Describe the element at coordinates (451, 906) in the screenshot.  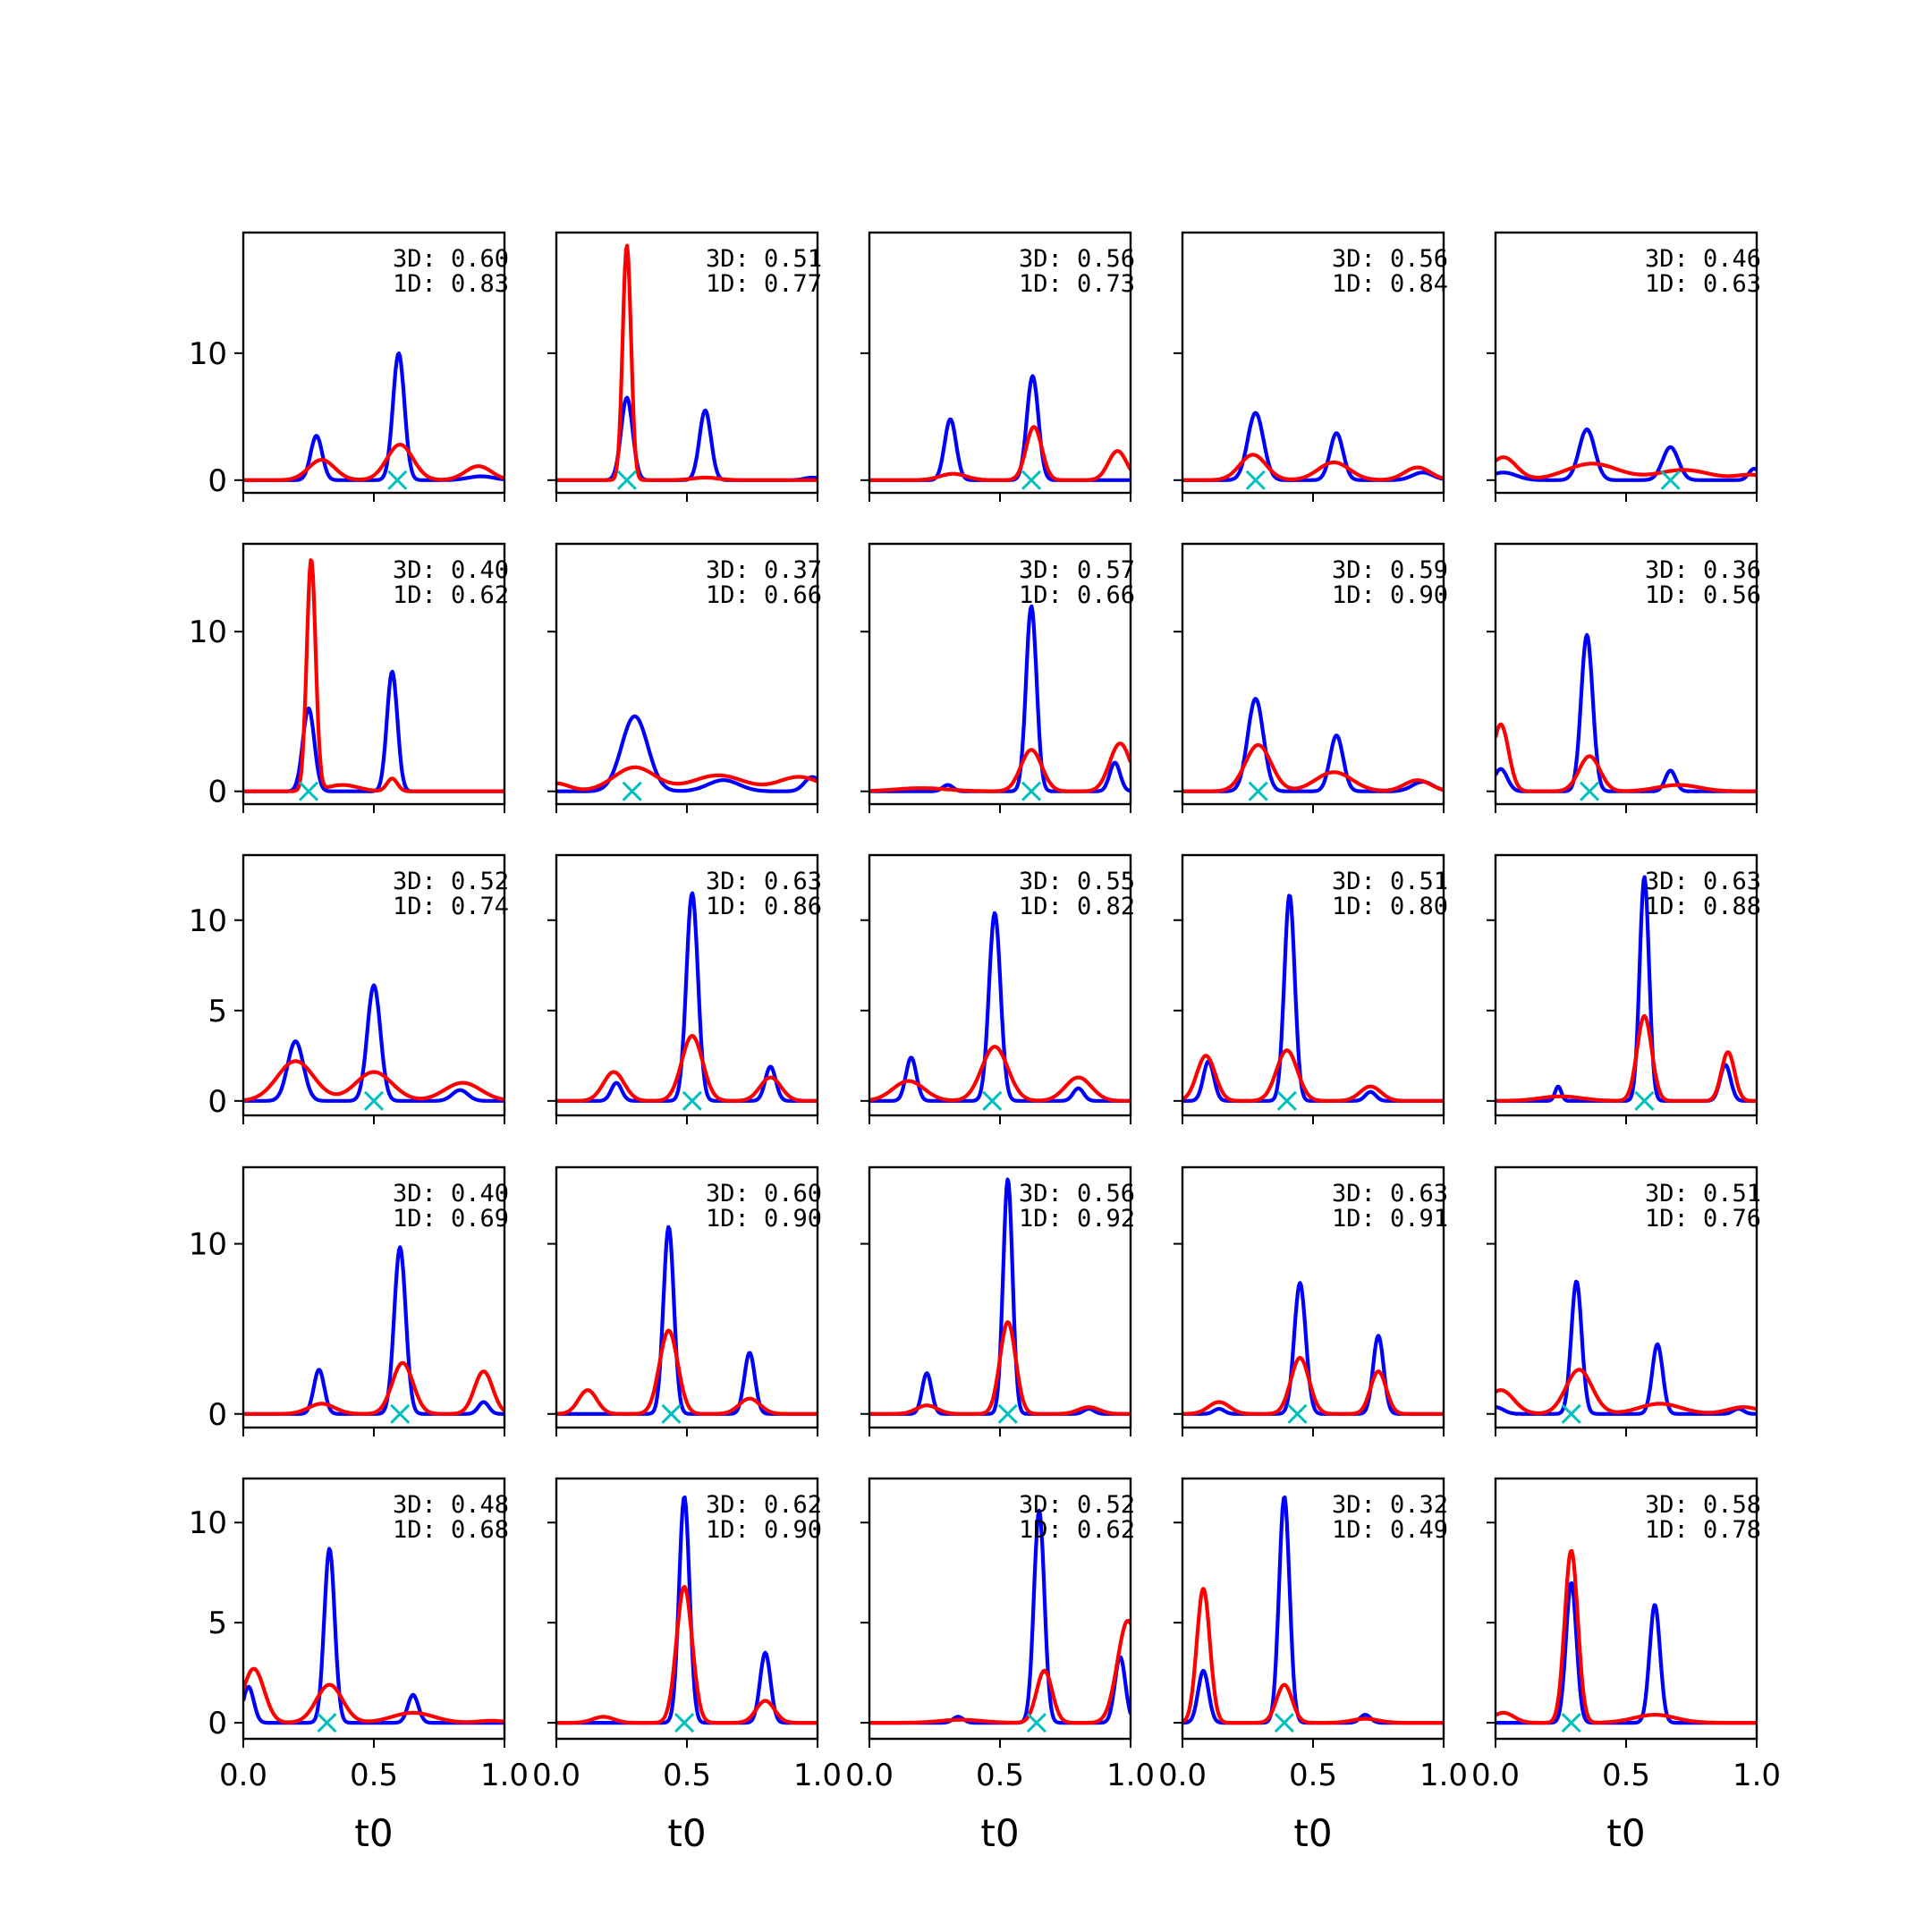
I see `score-1d-label: 1D: 0.74` at that location.